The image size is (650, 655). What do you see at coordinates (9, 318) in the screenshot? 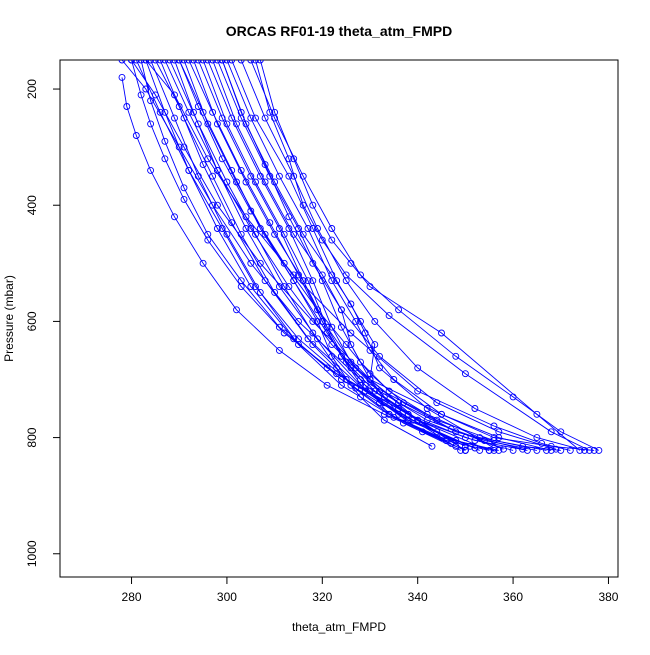
I see `y-axis-label: Pressure (mbar)` at bounding box center [9, 318].